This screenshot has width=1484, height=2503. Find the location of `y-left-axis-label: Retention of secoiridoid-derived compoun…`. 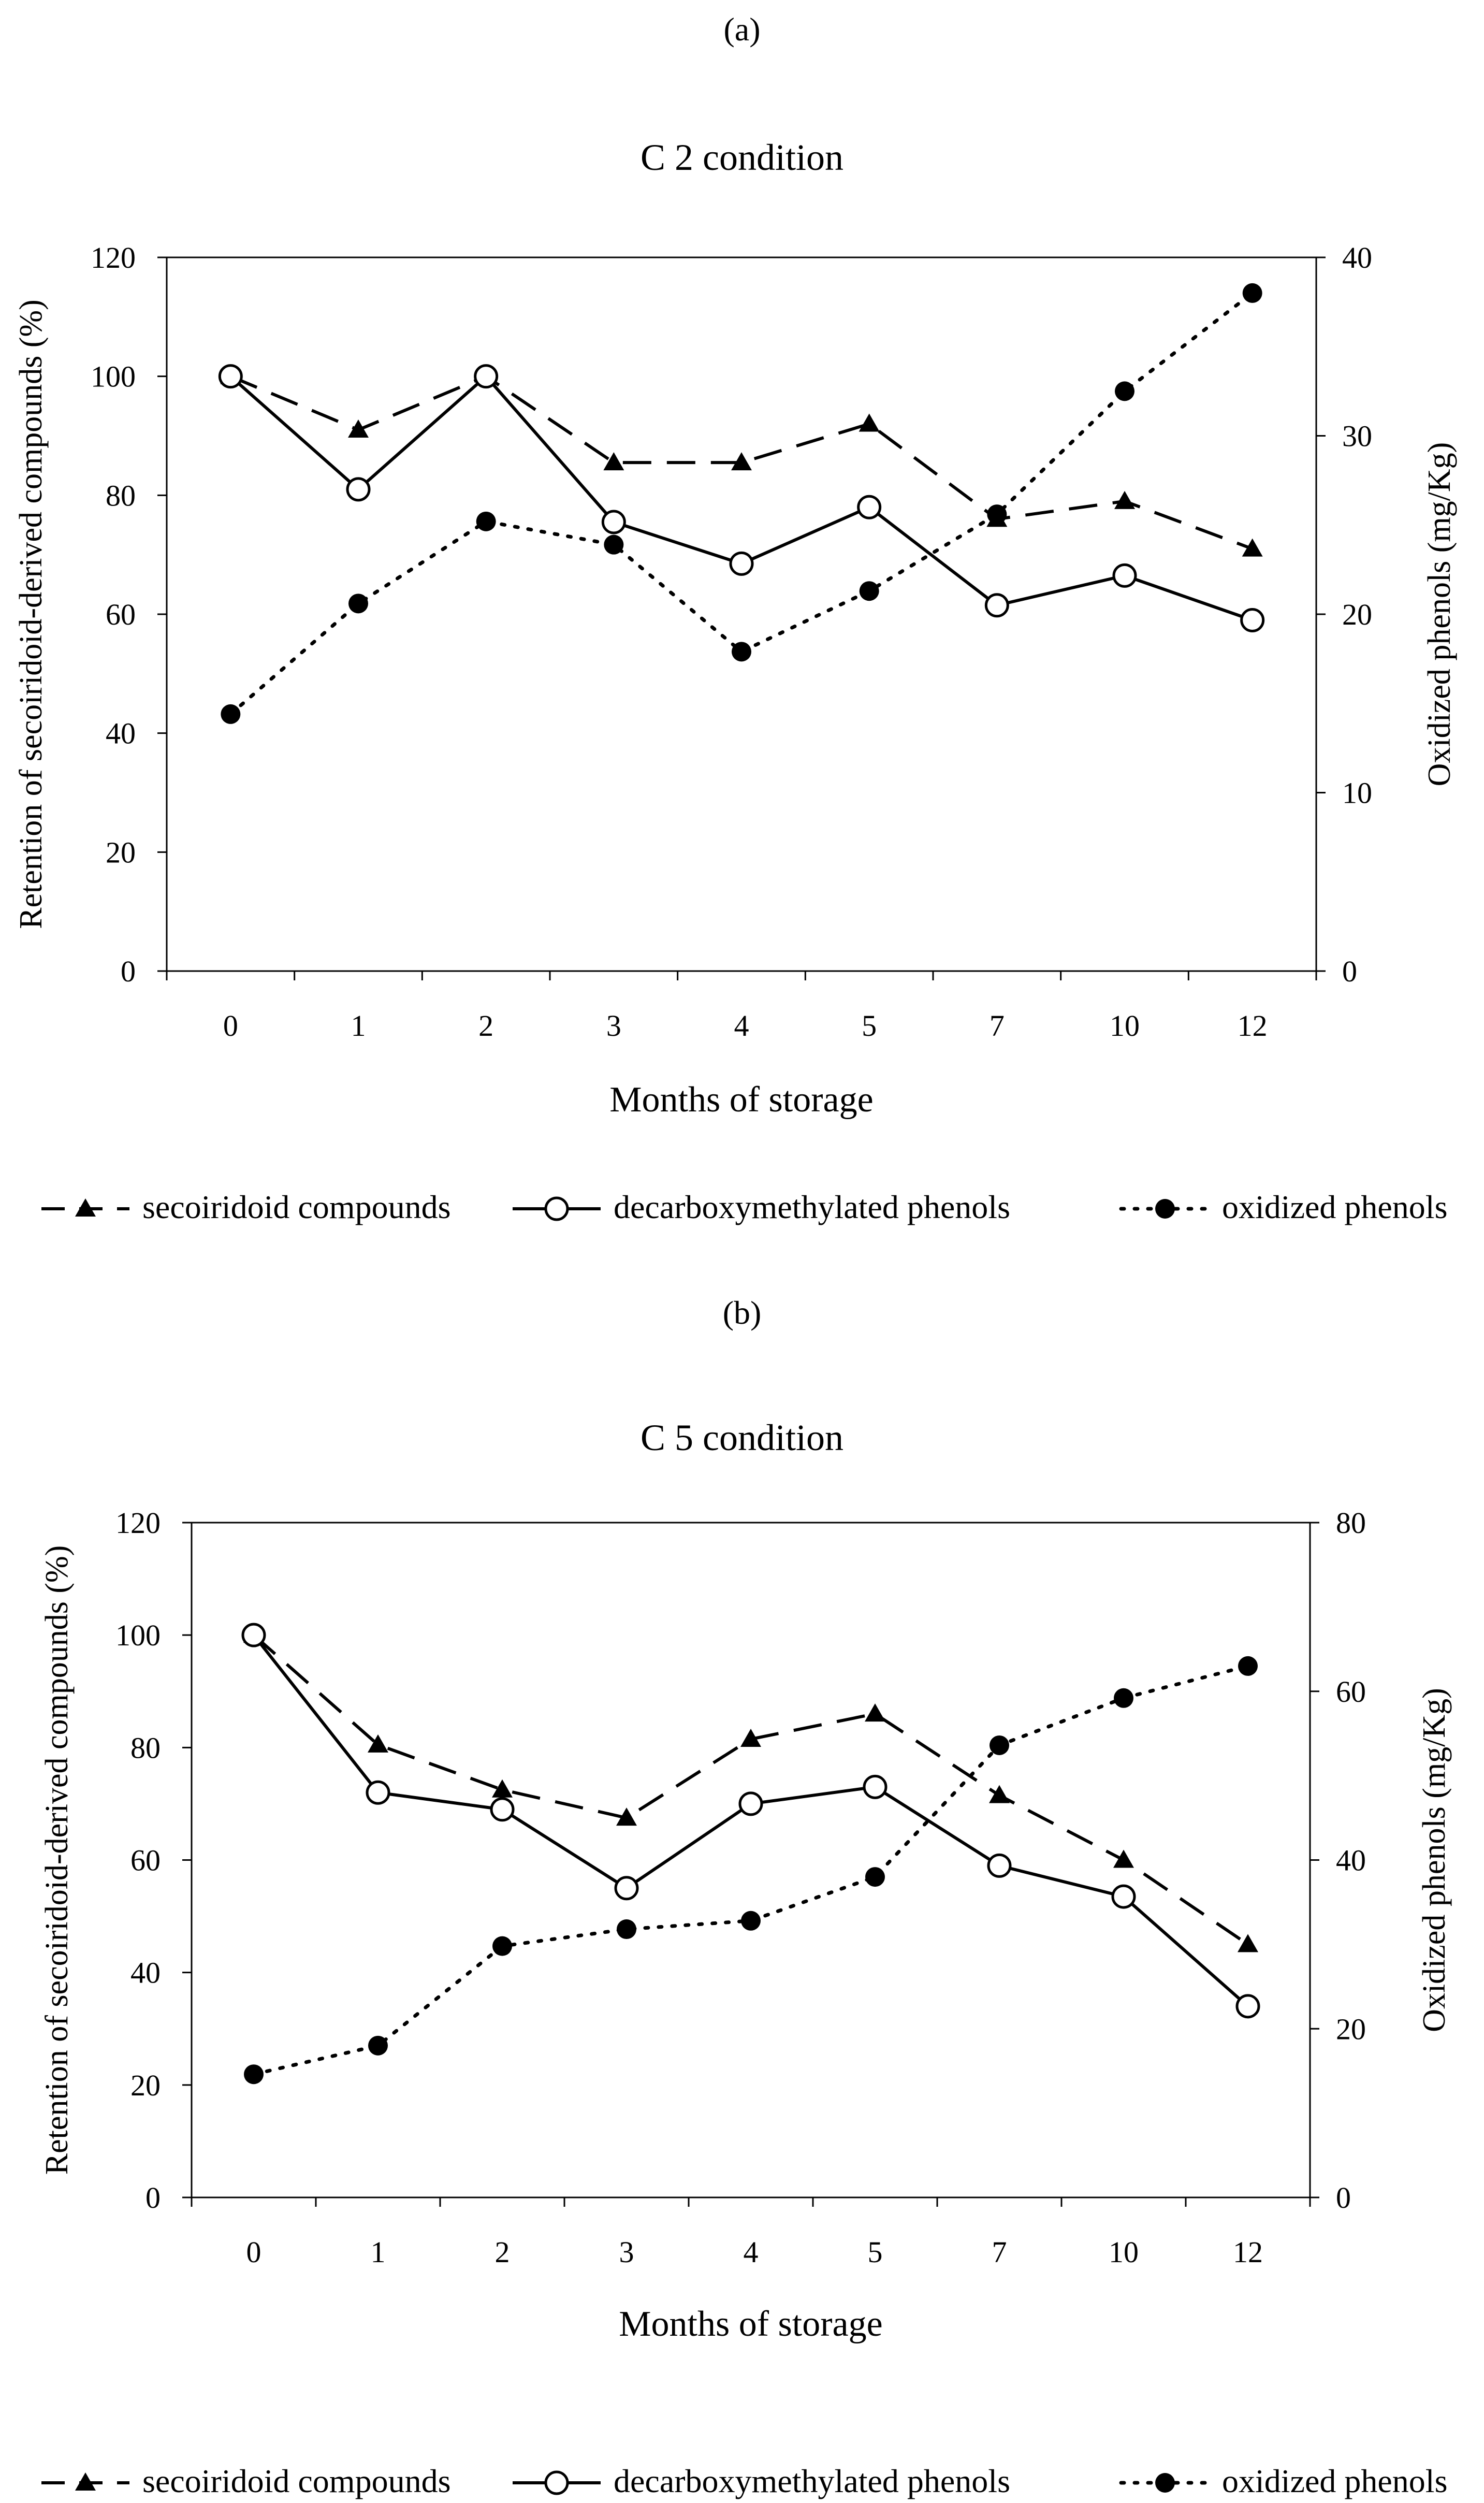

y-left-axis-label: Retention of secoiridoid-derived compoun… is located at coordinates (31, 614).